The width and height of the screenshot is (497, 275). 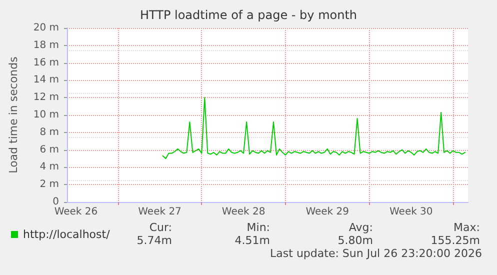 What do you see at coordinates (66, 234) in the screenshot?
I see `legend-label: http://localhost/` at bounding box center [66, 234].